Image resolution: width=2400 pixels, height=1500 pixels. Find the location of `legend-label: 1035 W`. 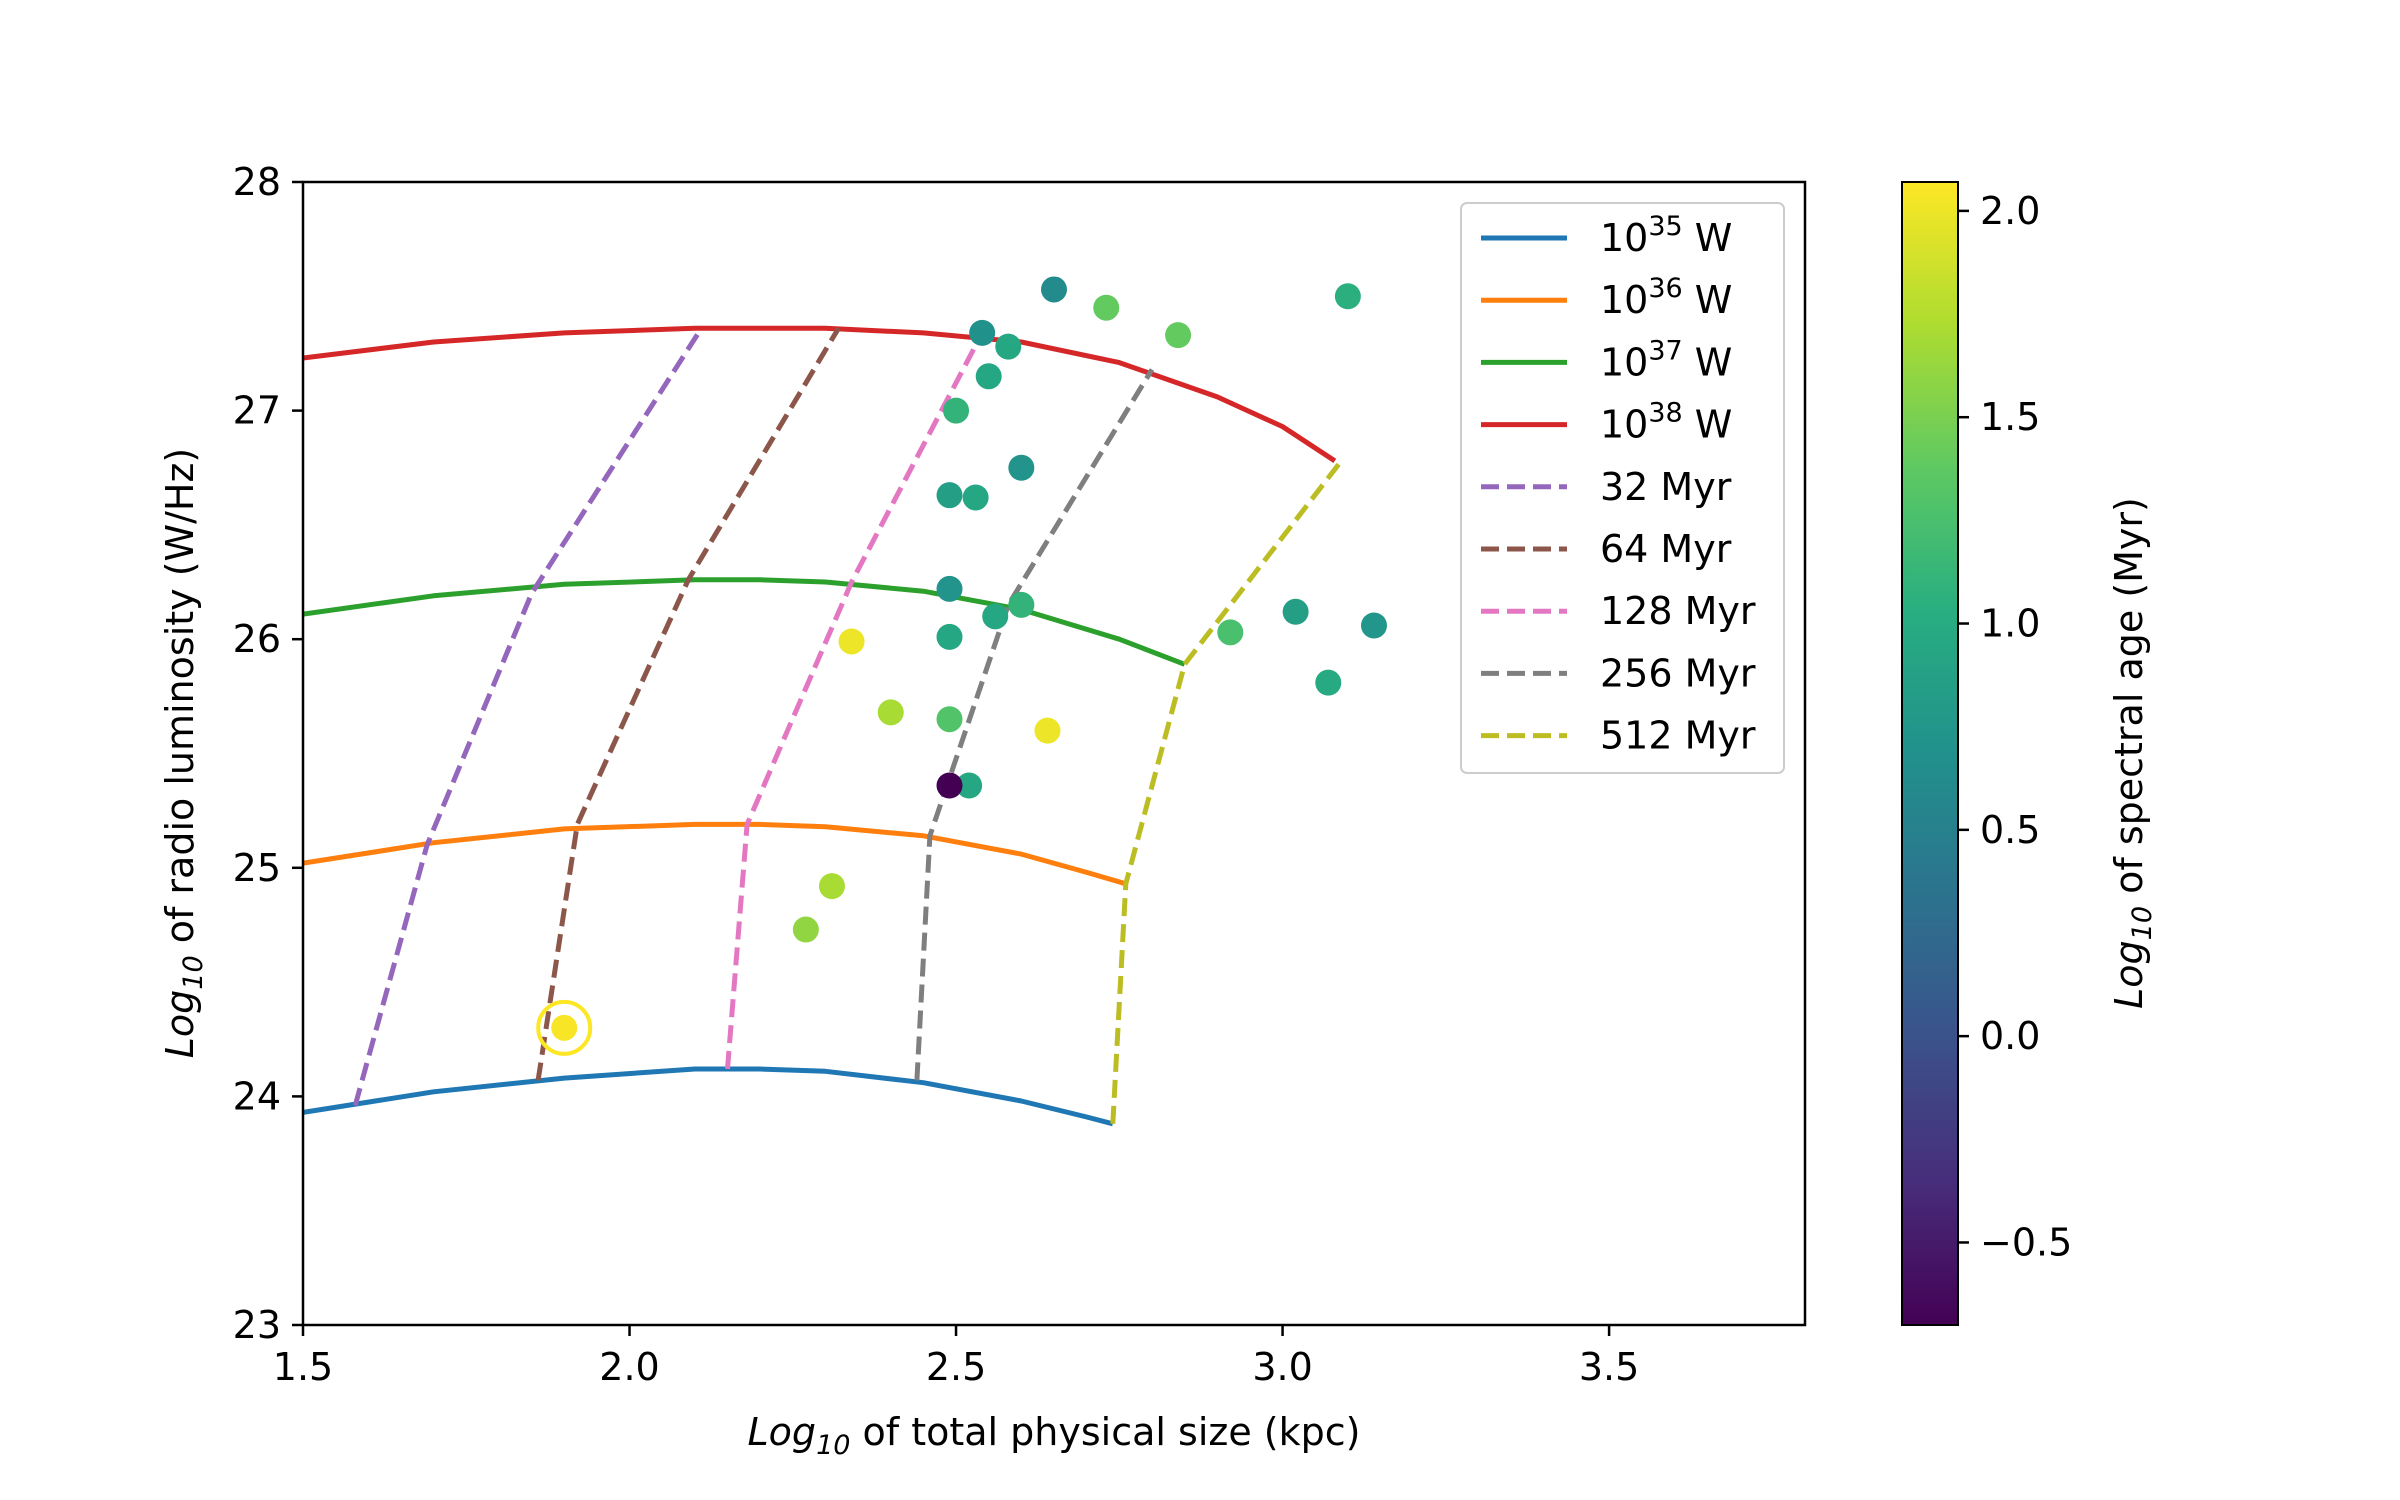

legend-label: 1035 W is located at coordinates (1666, 235).